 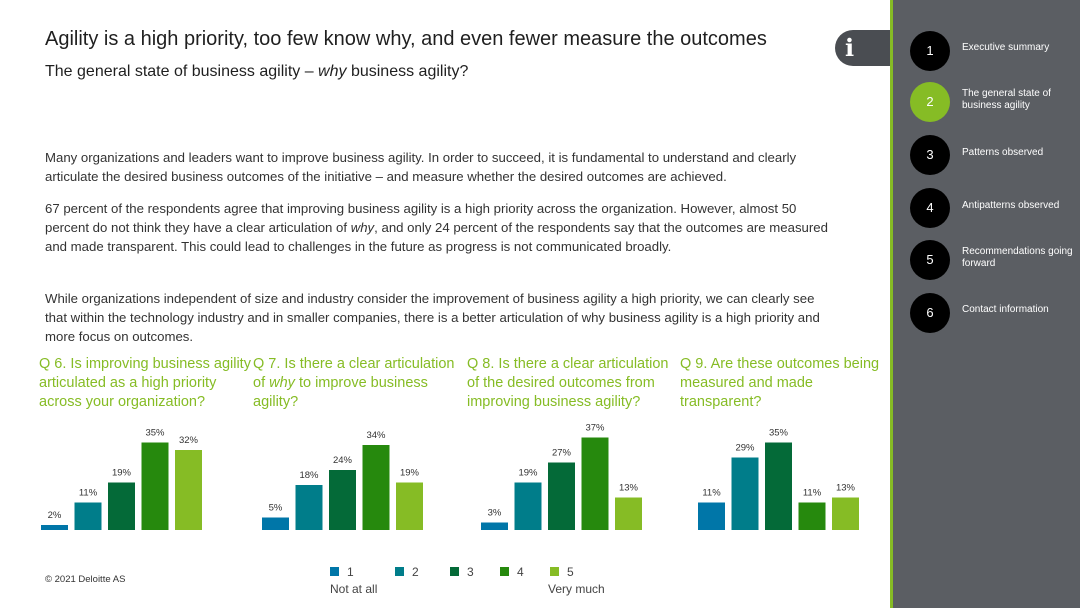 I want to click on legend-label: 2, so click(x=415, y=572).